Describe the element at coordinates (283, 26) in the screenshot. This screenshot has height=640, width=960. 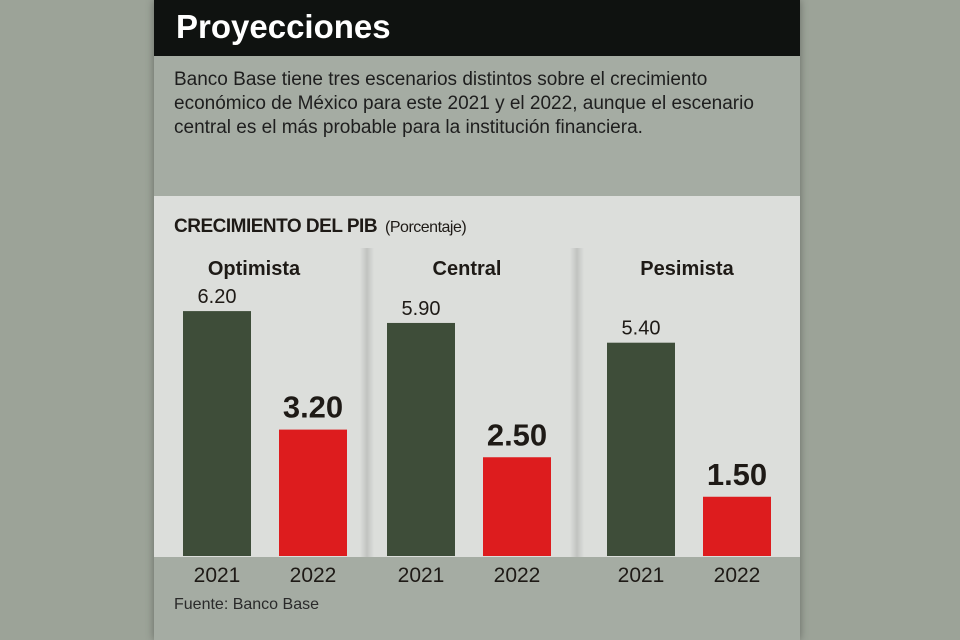
I see `title: Proyecciones` at that location.